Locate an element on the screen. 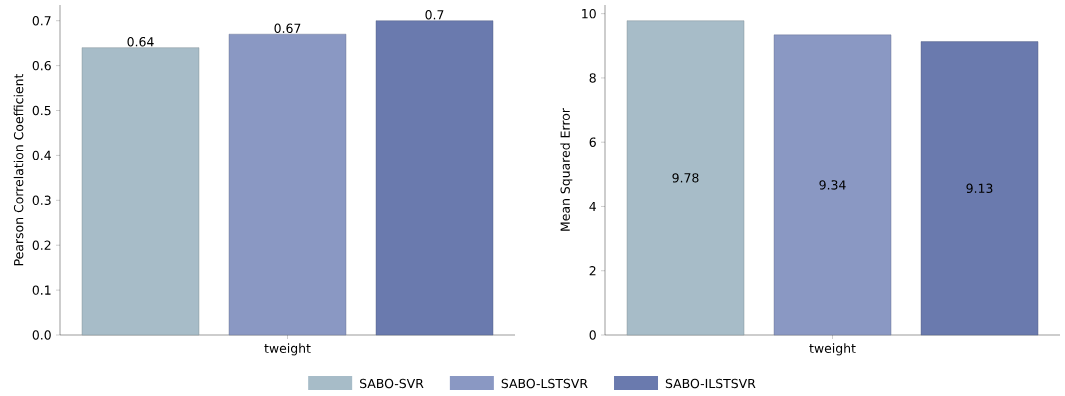 The image size is (1065, 396). y-tick-label: 10 is located at coordinates (589, 13).